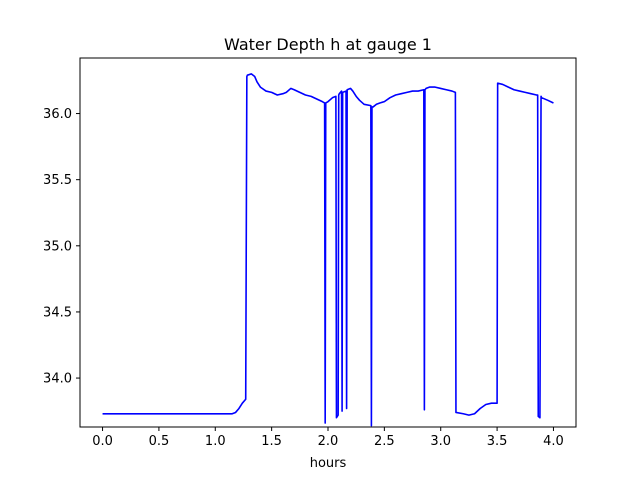  I want to click on x-tick-label: 0.5, so click(159, 441).